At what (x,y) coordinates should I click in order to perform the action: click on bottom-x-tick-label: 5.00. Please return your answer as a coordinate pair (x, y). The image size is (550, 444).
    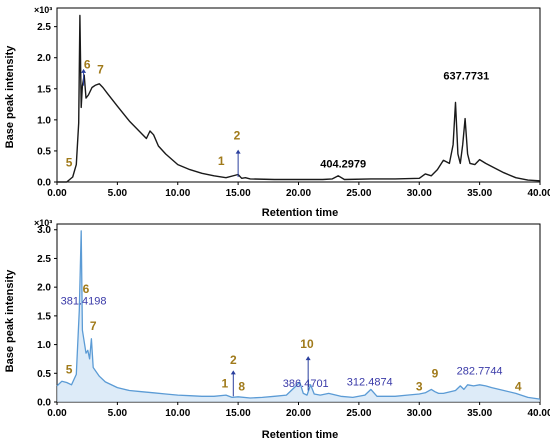
    Looking at the image, I should click on (118, 413).